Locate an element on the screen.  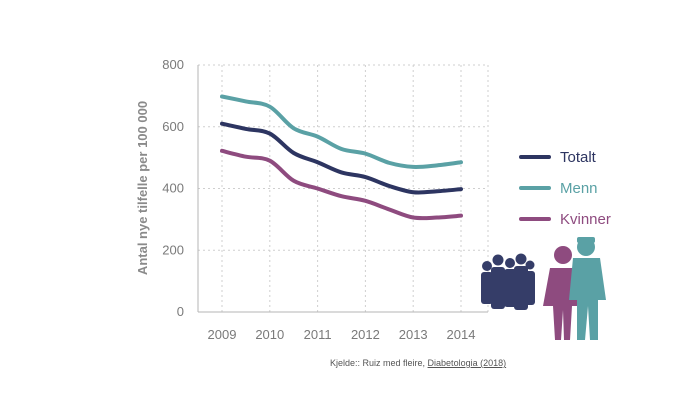
x-tick-label: 2014 is located at coordinates (461, 334).